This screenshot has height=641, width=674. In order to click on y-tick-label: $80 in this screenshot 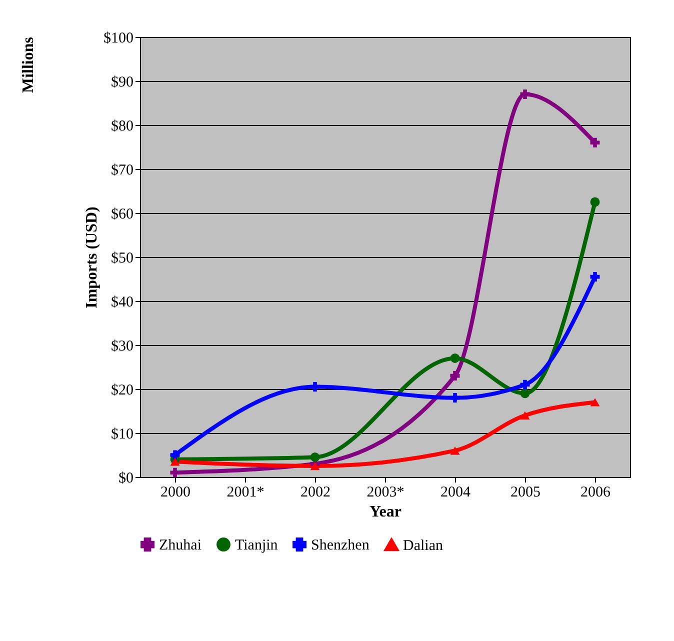, I will do `click(122, 126)`.